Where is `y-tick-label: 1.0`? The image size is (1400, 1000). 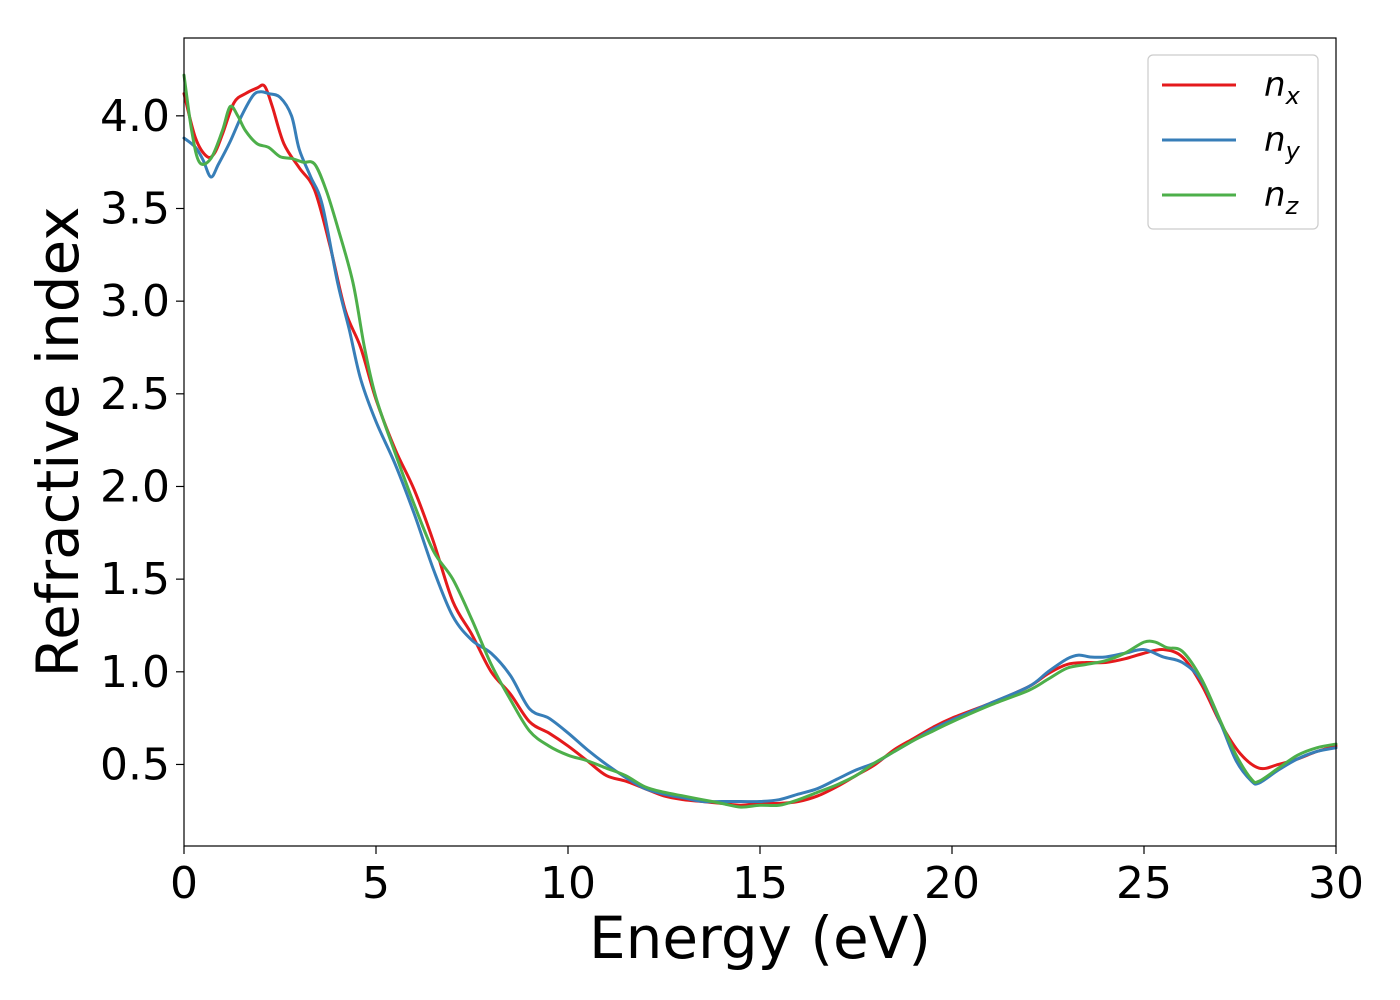 y-tick-label: 1.0 is located at coordinates (135, 672).